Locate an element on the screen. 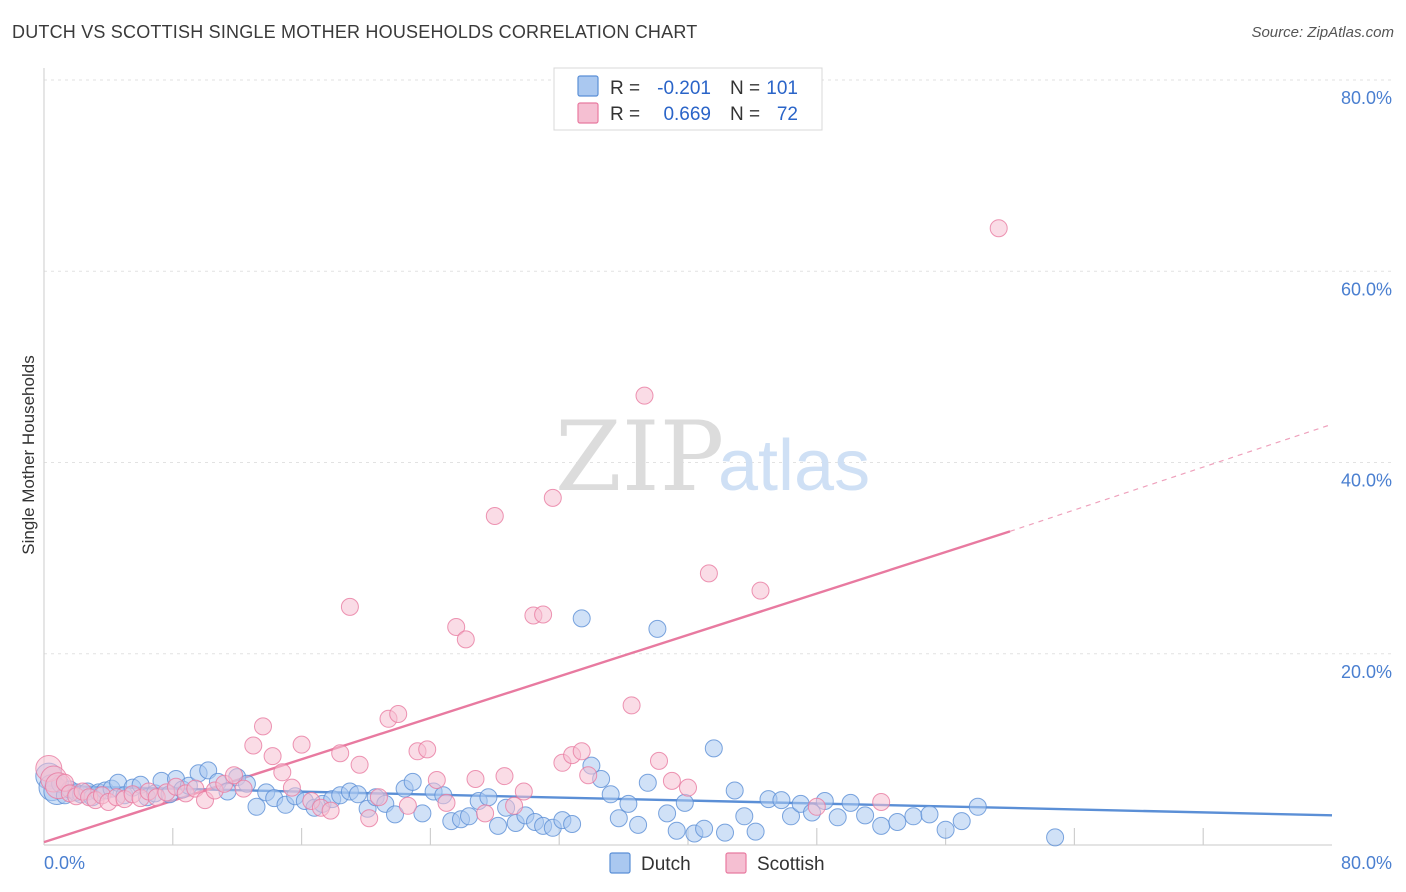 The height and width of the screenshot is (892, 1406). legend-swatch-dutch is located at coordinates (588, 86).